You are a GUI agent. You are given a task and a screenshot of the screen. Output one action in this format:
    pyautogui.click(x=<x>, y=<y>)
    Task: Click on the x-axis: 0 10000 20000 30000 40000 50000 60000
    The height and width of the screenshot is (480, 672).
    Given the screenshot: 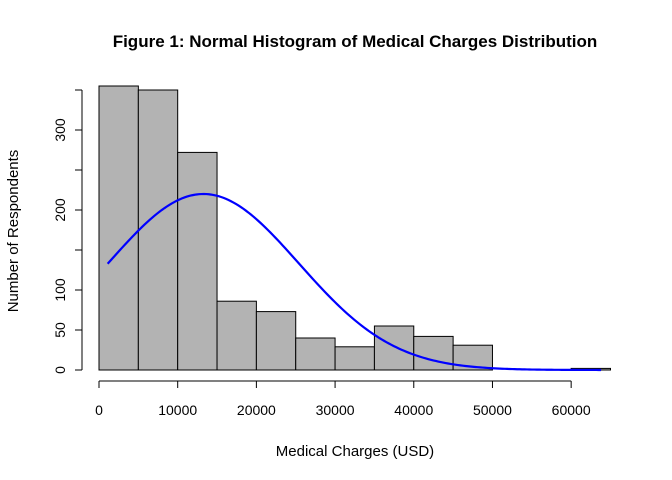 What is the action you would take?
    pyautogui.click(x=343, y=399)
    